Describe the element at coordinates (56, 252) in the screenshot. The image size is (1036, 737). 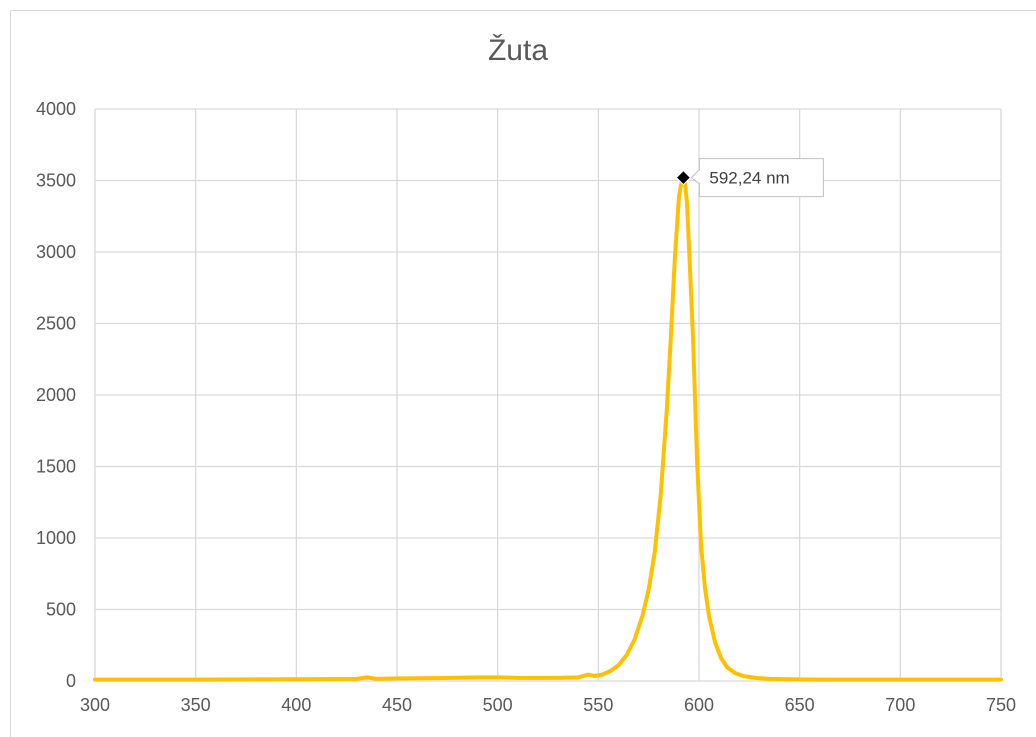
I see `y-tick-label: 3000` at that location.